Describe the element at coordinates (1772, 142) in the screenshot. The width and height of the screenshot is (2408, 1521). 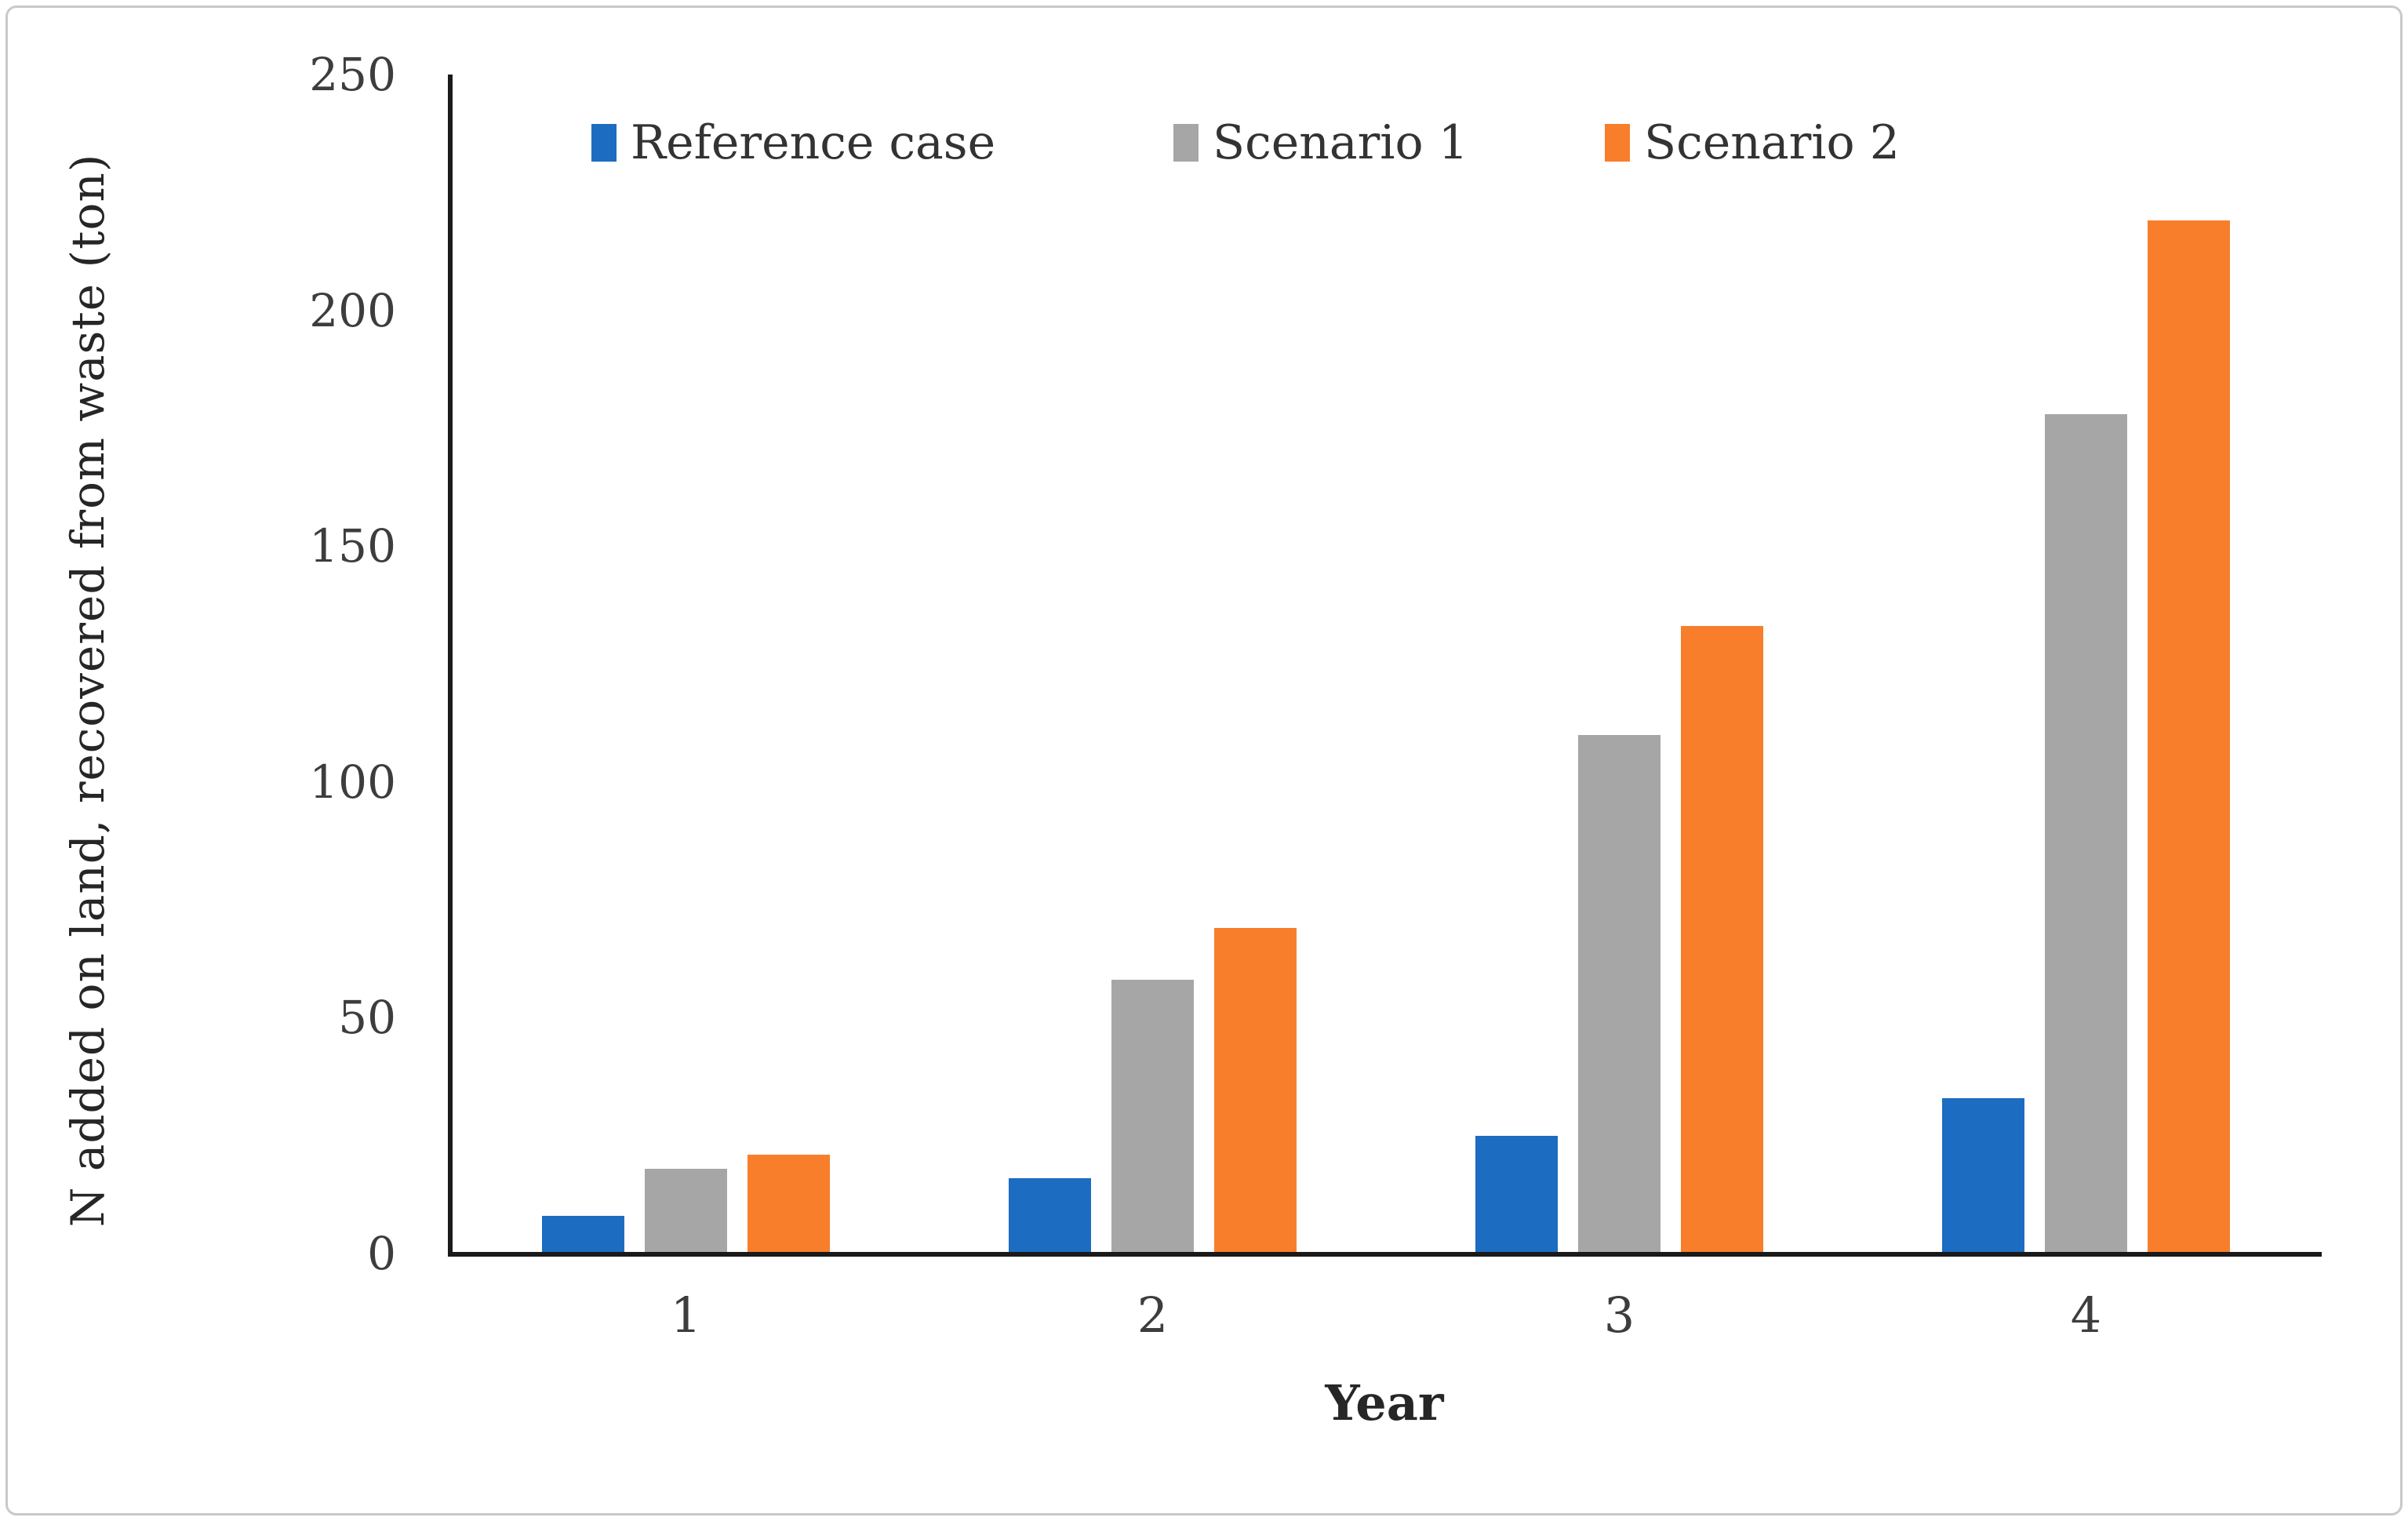
I see `legend-label-scenario-2: Scenario 2` at that location.